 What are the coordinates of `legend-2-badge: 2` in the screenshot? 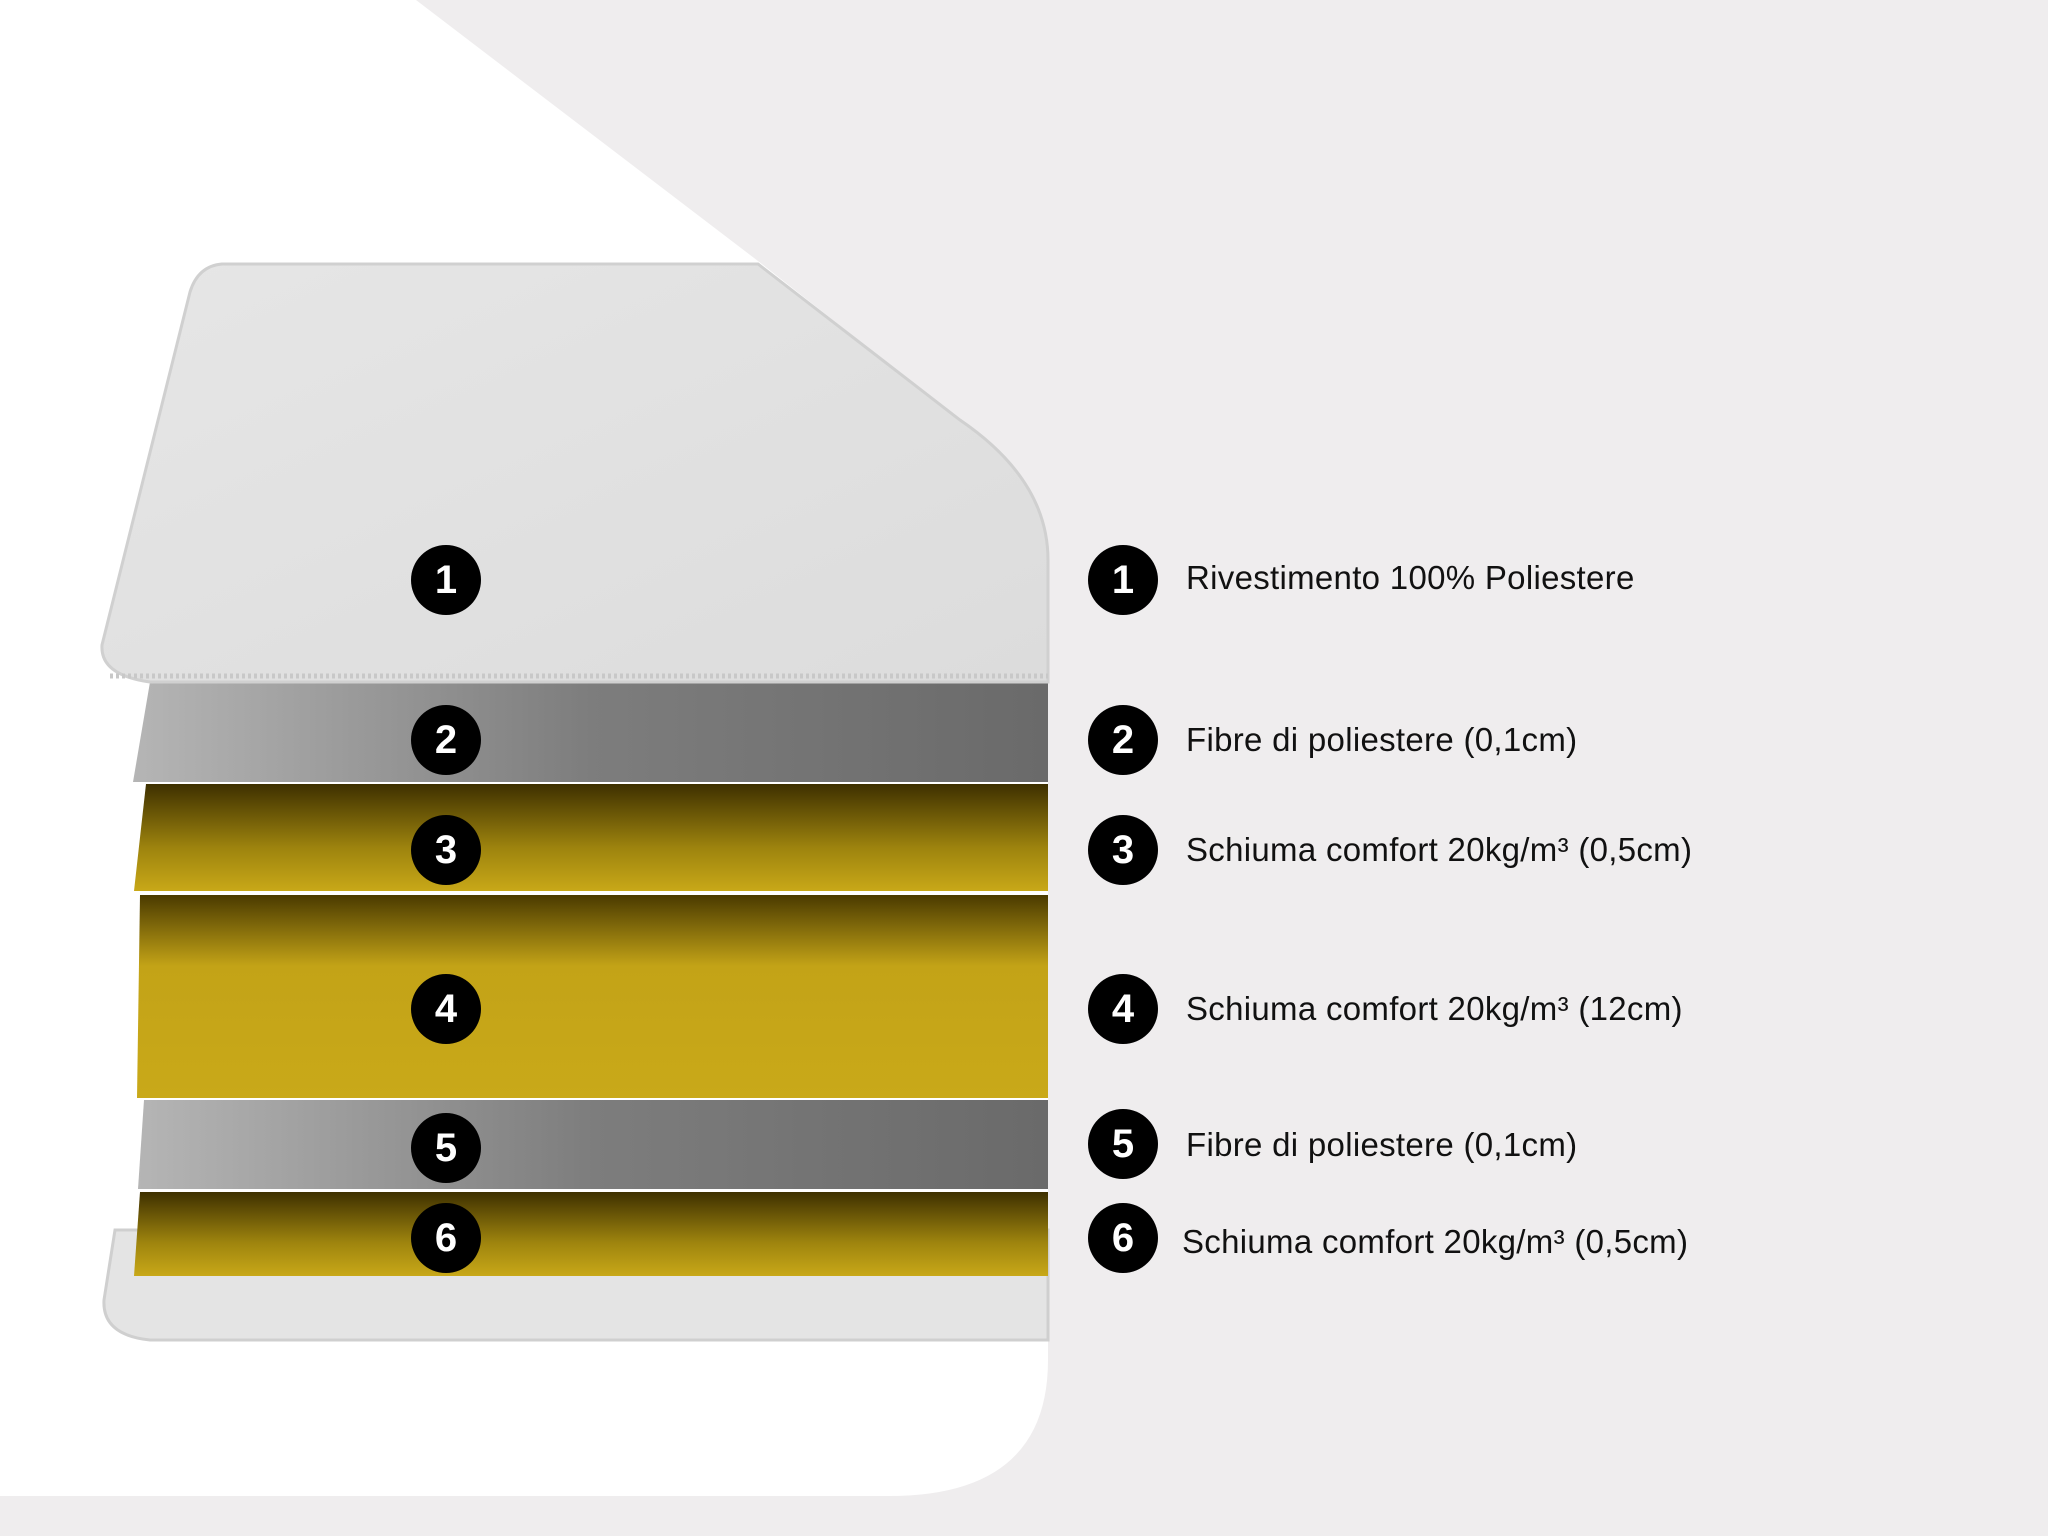 It's located at (1123, 740).